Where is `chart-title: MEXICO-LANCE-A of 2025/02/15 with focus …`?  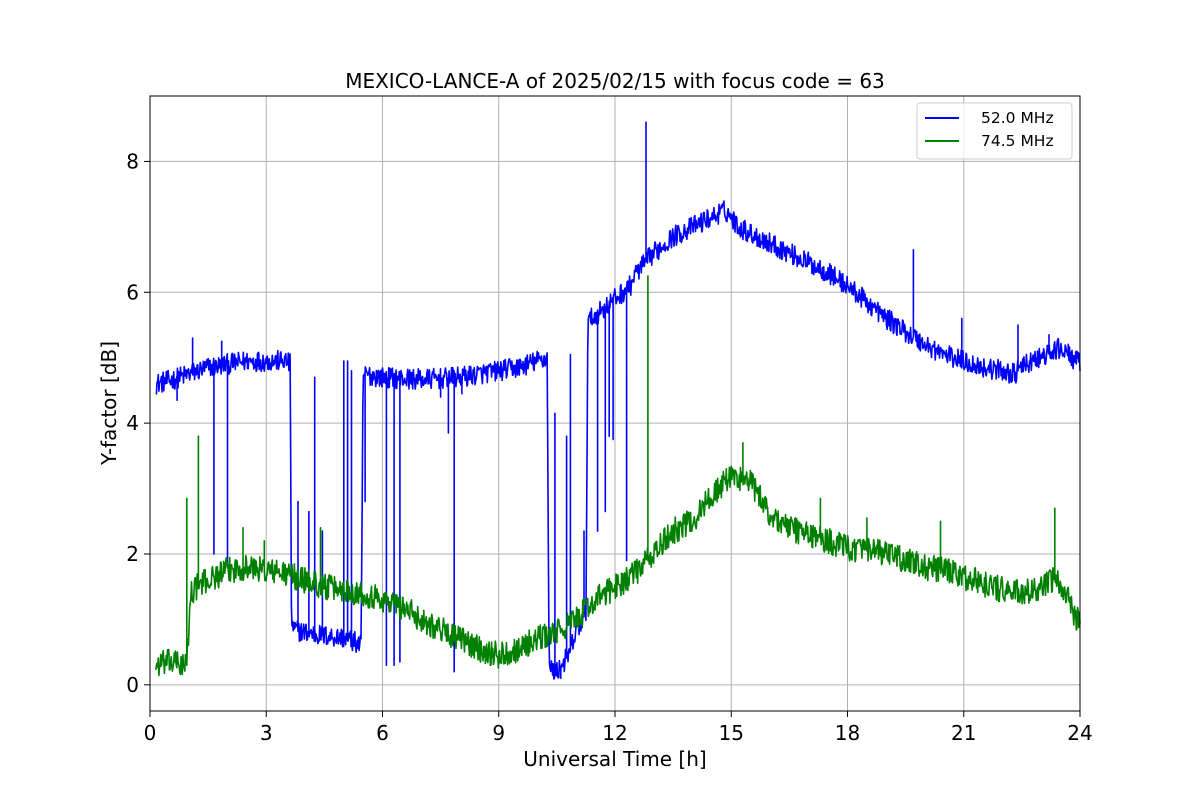
chart-title: MEXICO-LANCE-A of 2025/02/15 with focus … is located at coordinates (615, 81).